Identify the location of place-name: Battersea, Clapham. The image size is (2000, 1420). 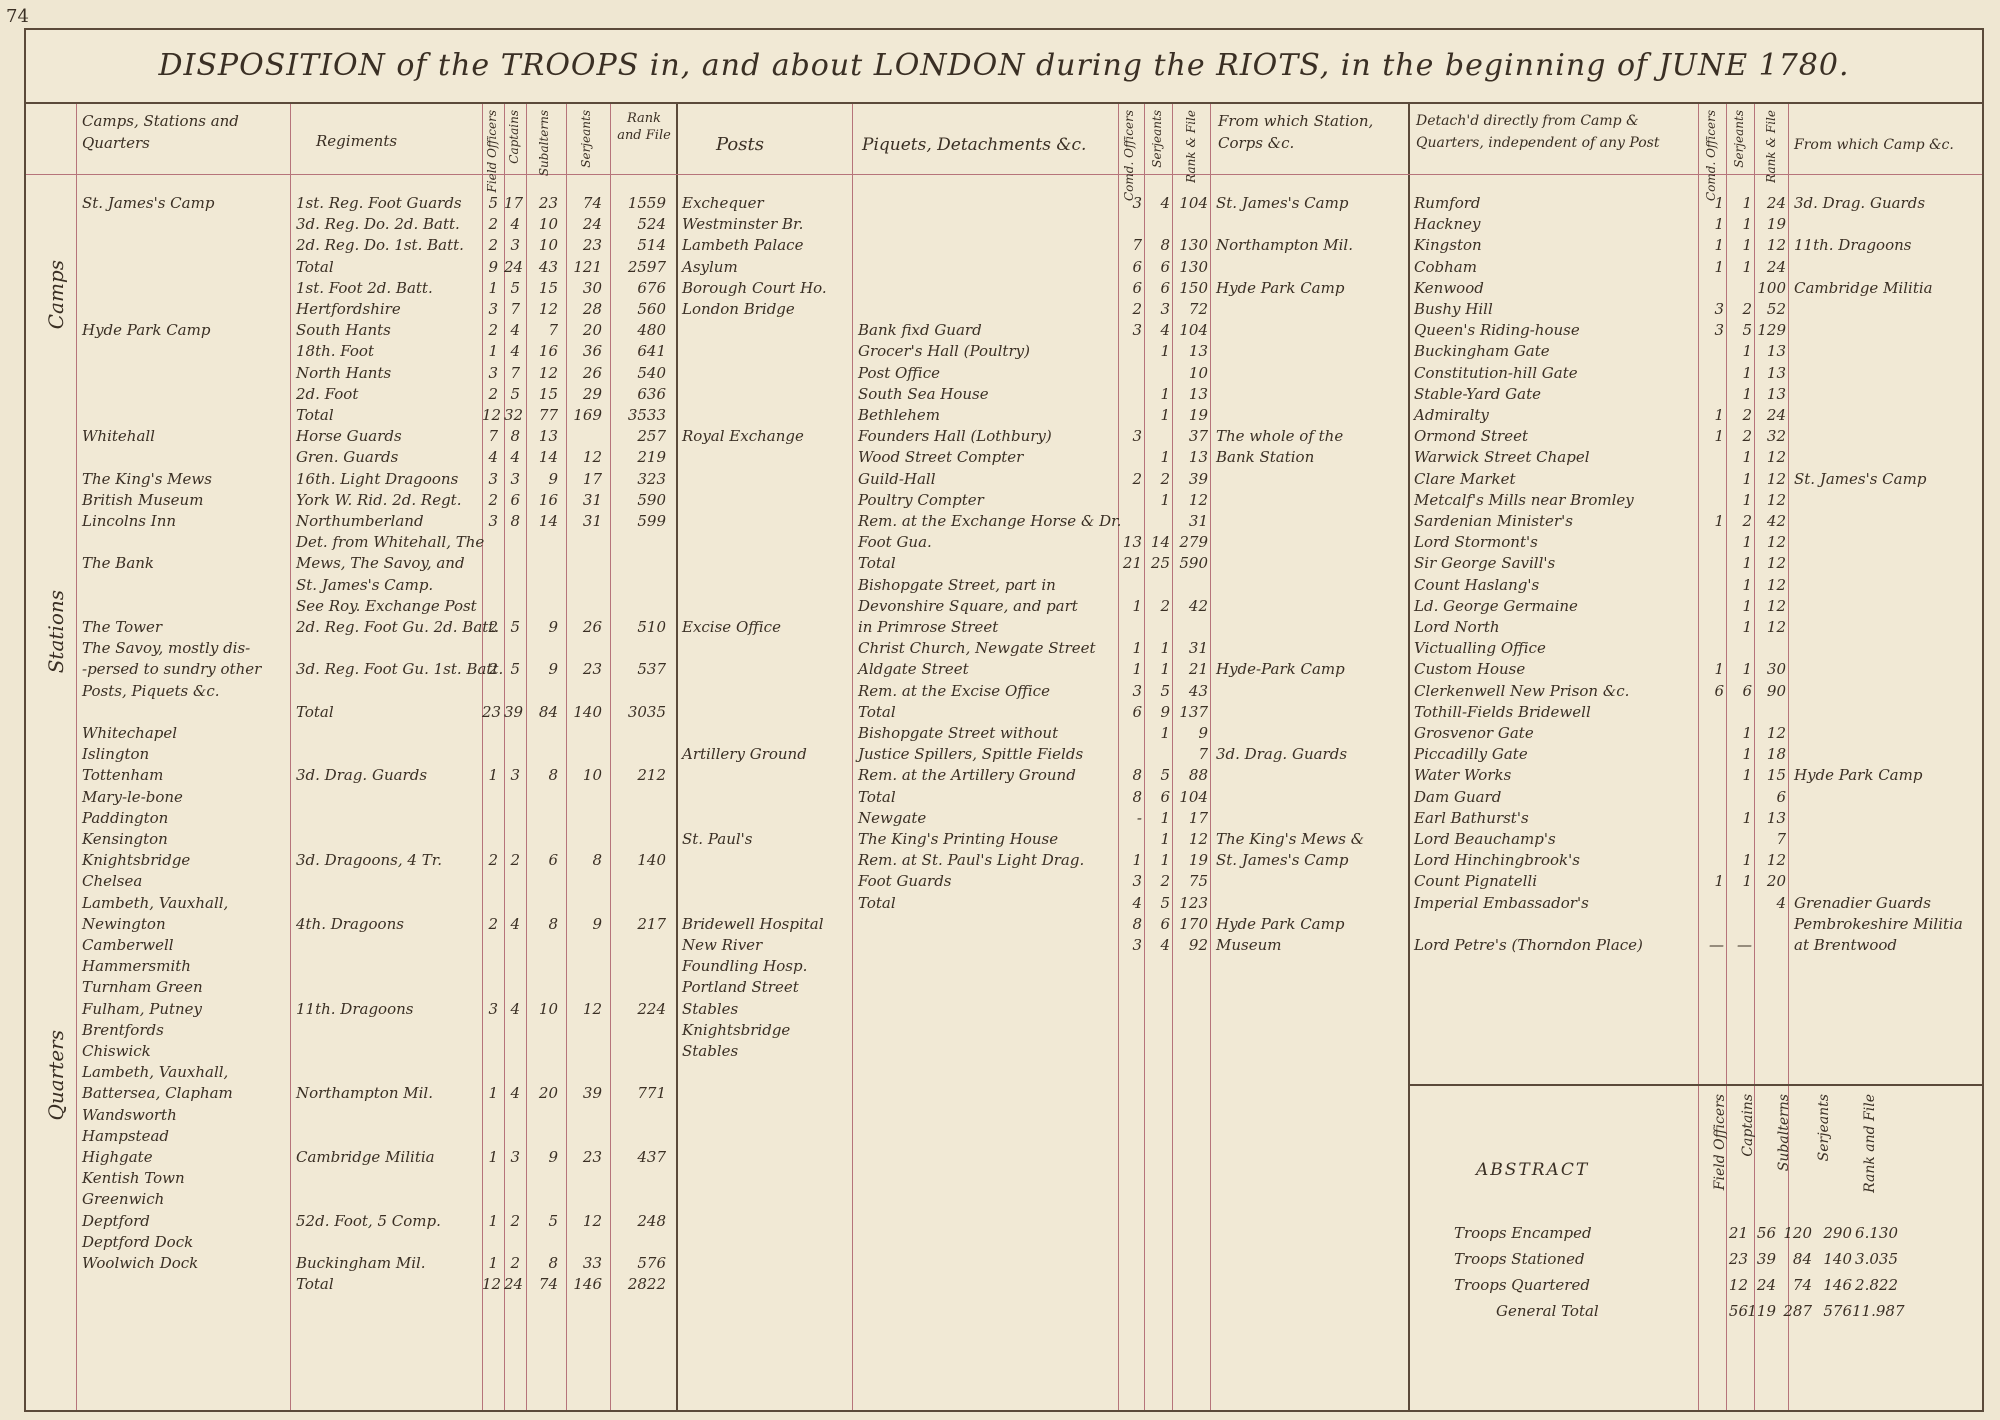
(157, 1093).